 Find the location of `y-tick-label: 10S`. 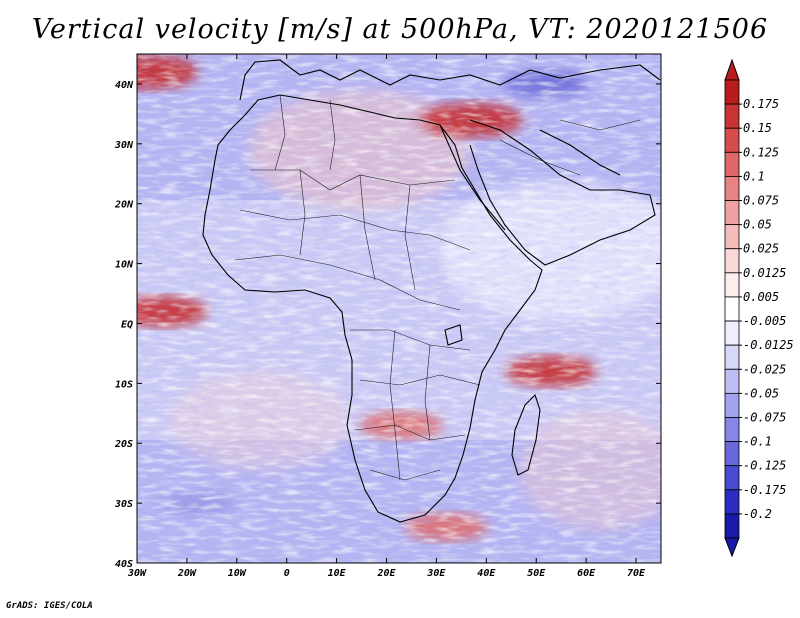

y-tick-label: 10S is located at coordinates (124, 384).